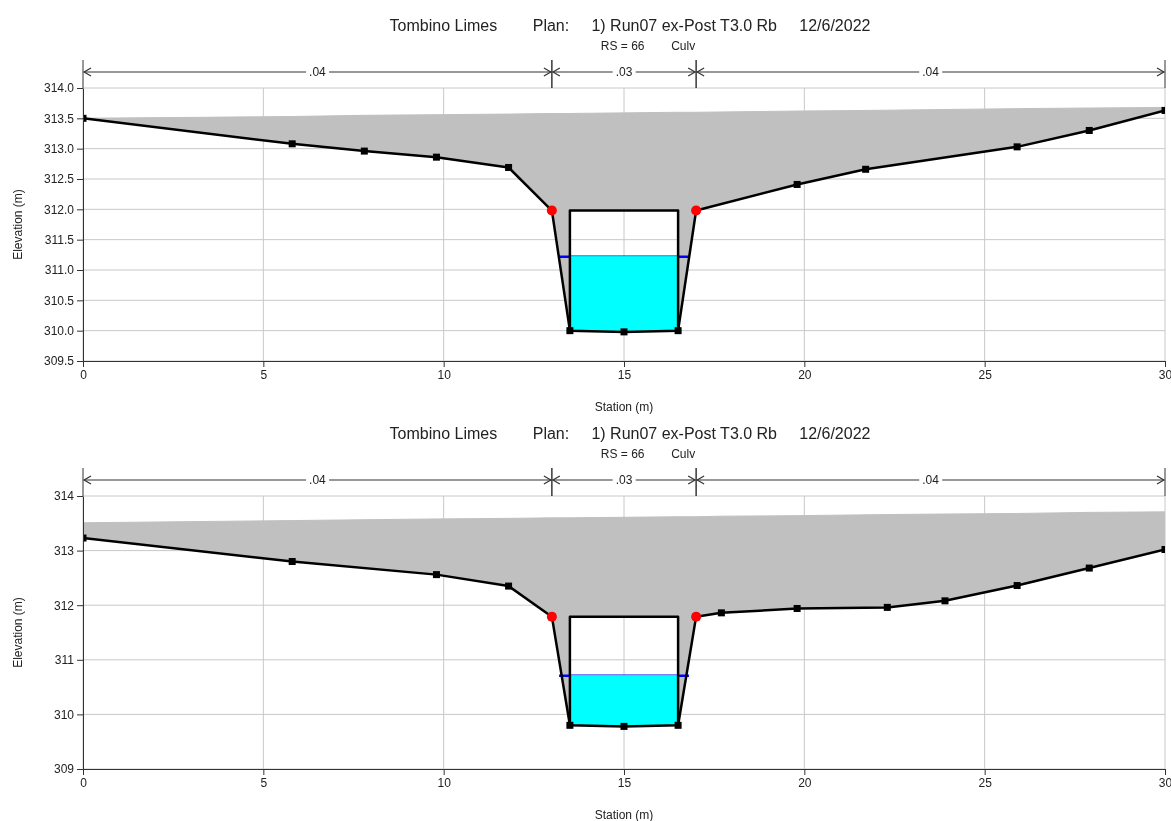 This screenshot has width=1171, height=821. What do you see at coordinates (59, 118) in the screenshot?
I see `y-tick-label: 313.5` at bounding box center [59, 118].